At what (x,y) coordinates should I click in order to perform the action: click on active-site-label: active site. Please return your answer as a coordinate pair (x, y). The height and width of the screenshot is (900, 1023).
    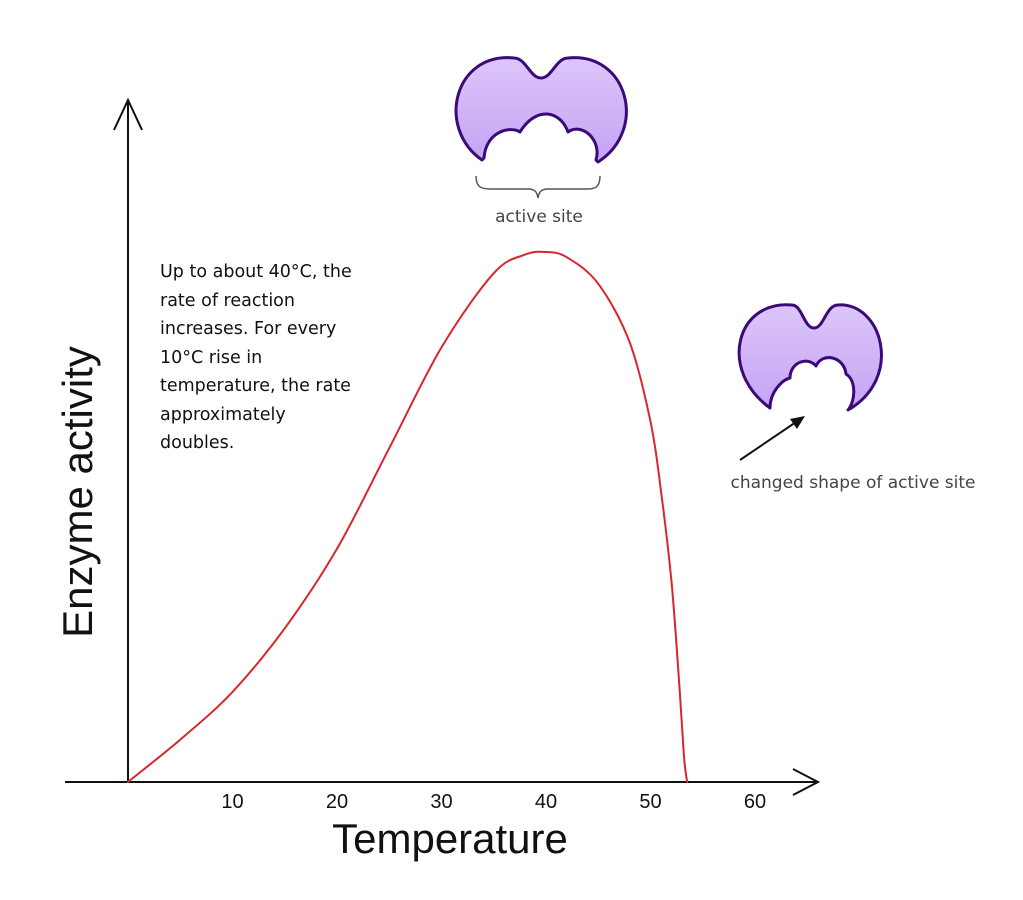
    Looking at the image, I should click on (539, 217).